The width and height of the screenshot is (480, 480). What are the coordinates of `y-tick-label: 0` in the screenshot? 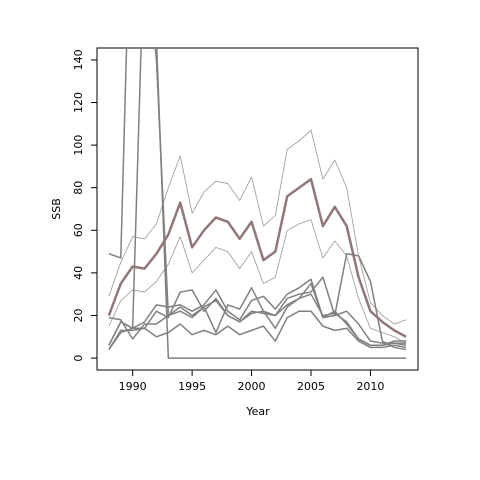 It's located at (78, 358).